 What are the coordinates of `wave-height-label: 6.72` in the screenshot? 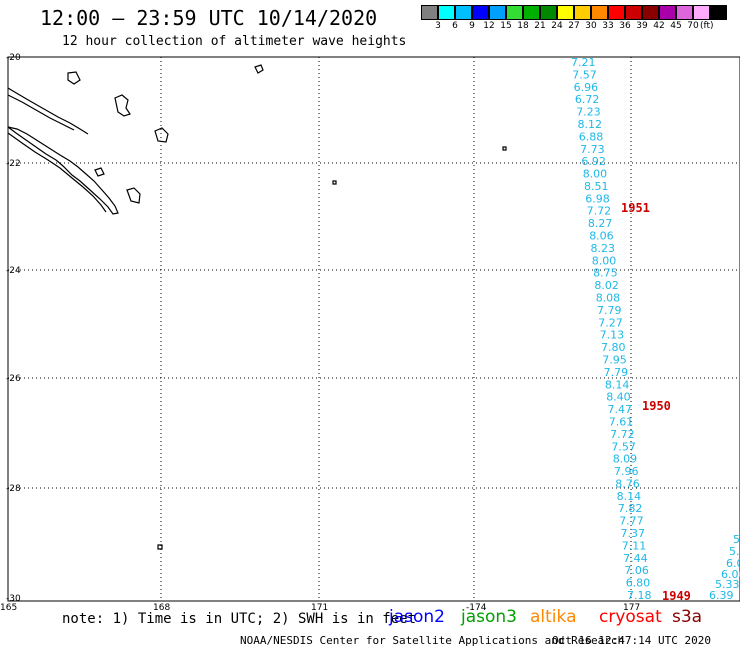 It's located at (587, 99).